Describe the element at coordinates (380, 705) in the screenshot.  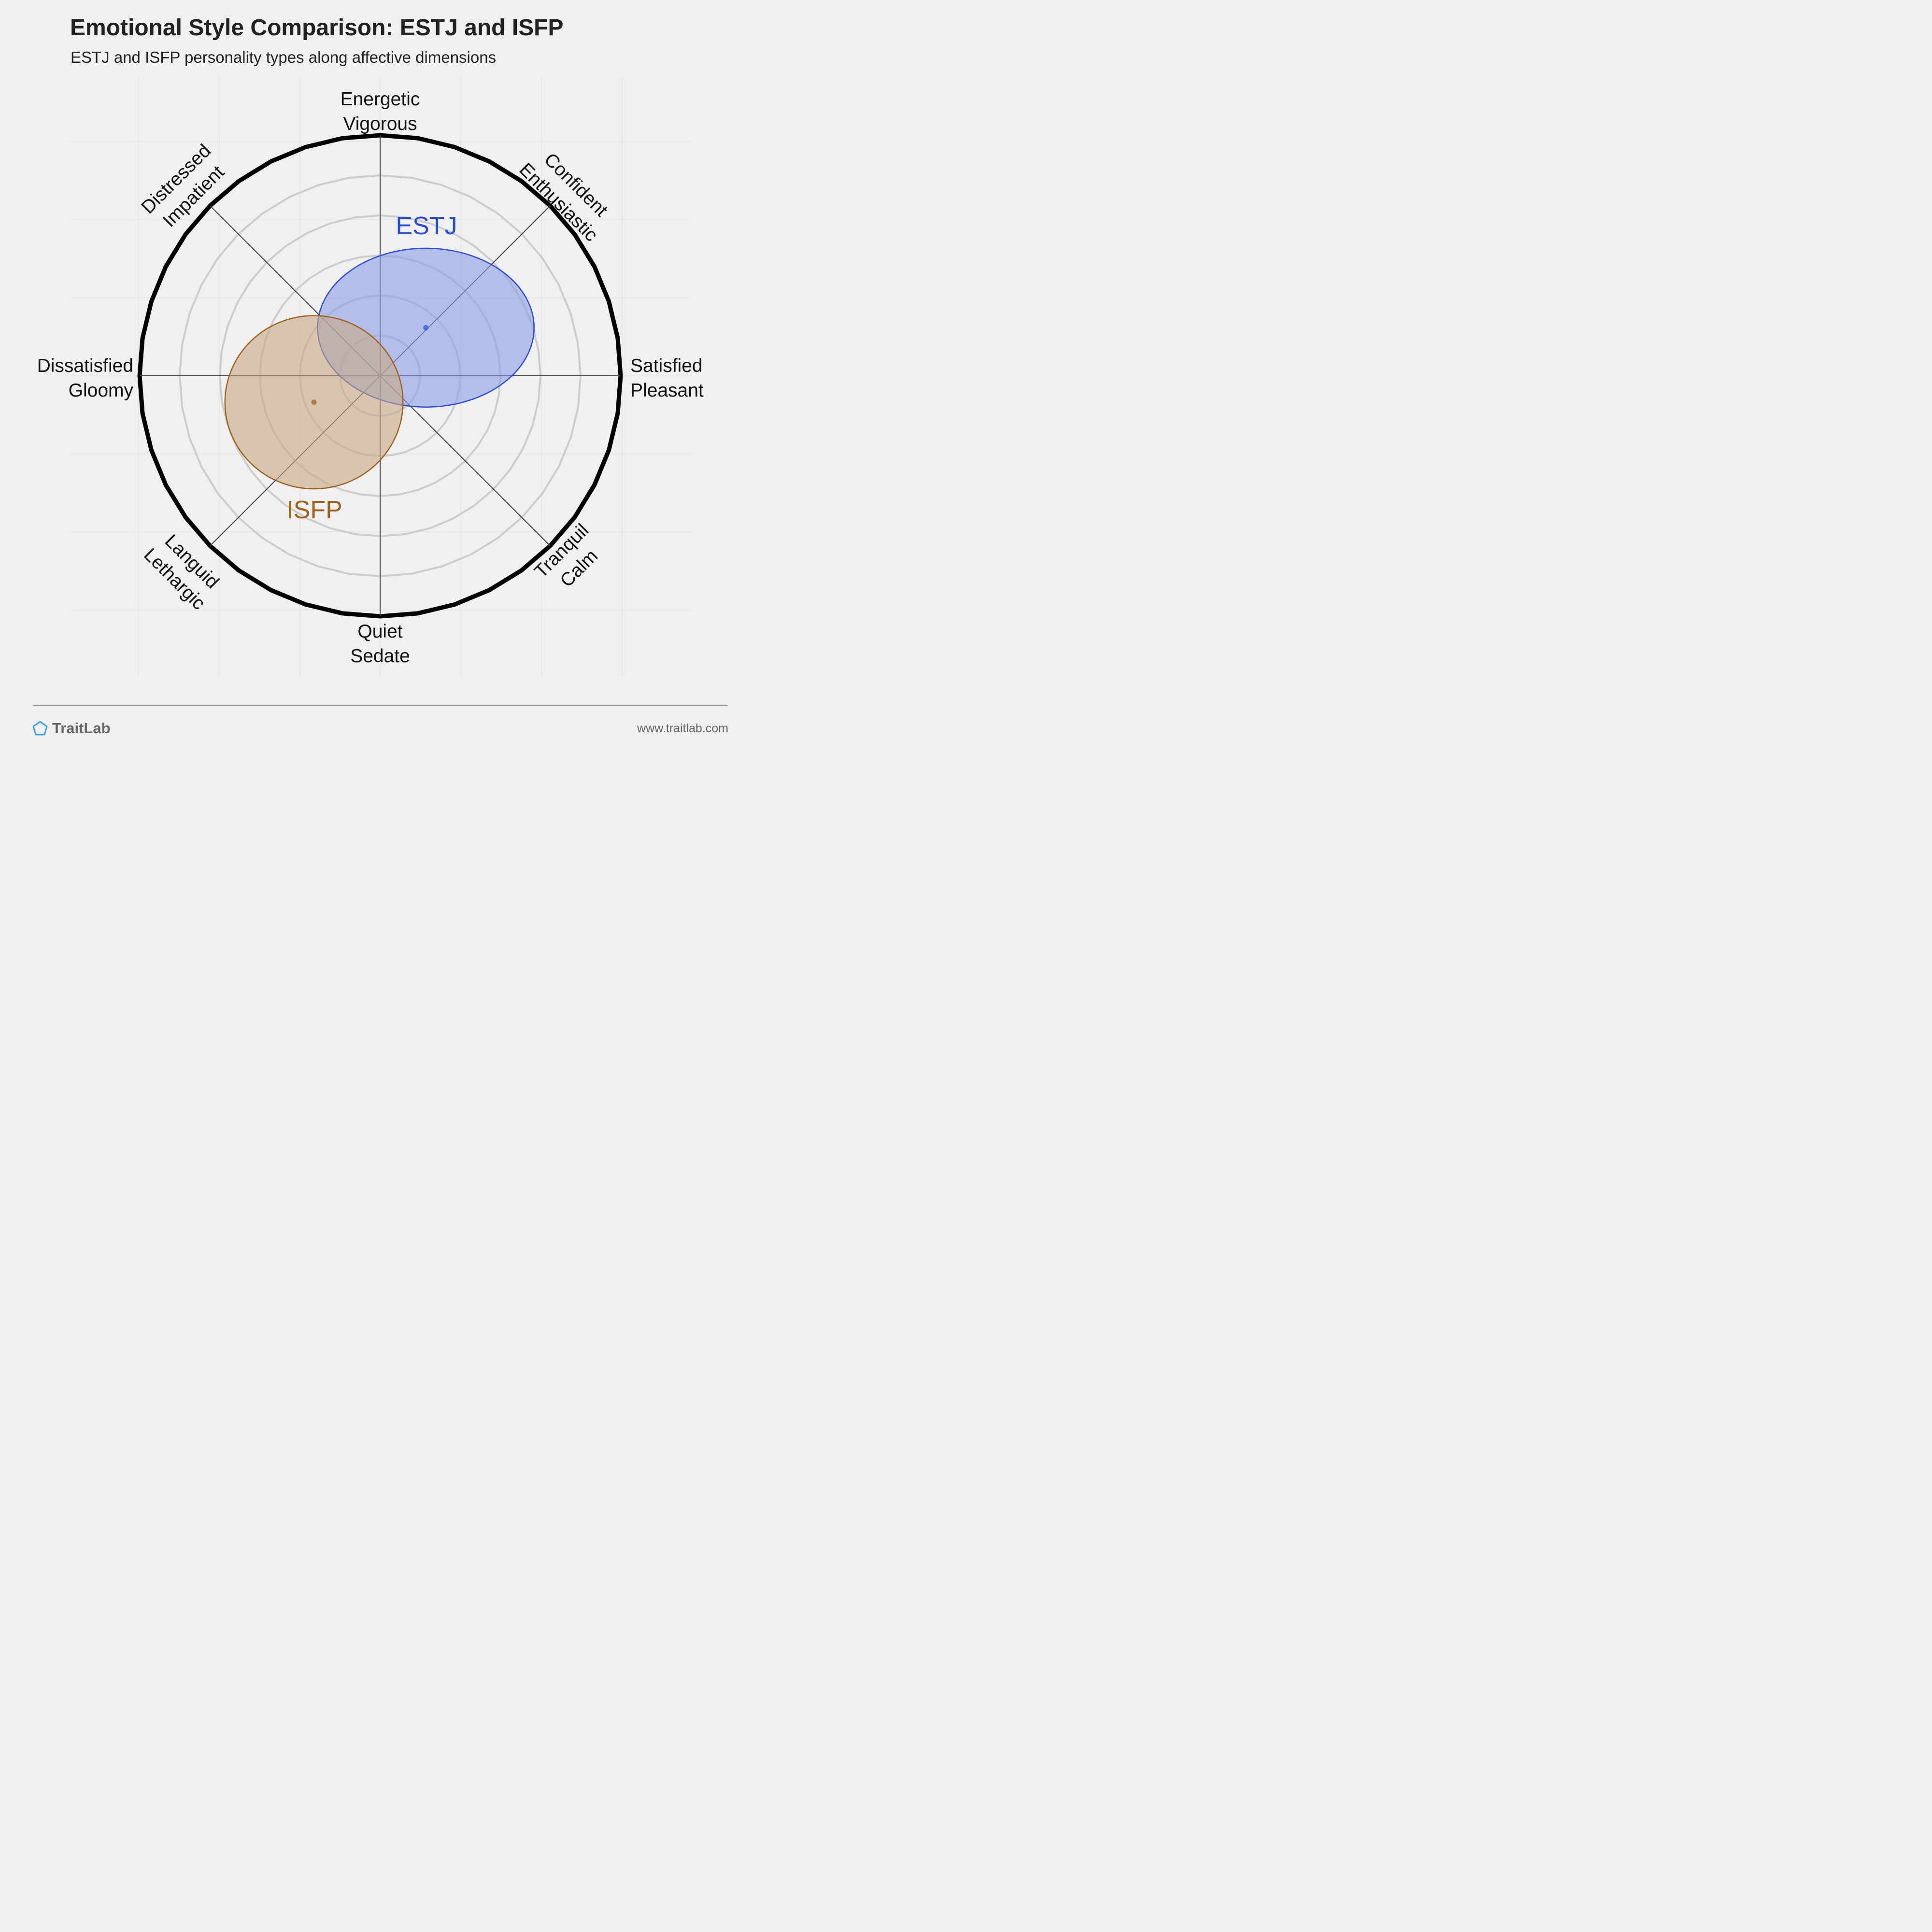
I see `footer-divider` at that location.